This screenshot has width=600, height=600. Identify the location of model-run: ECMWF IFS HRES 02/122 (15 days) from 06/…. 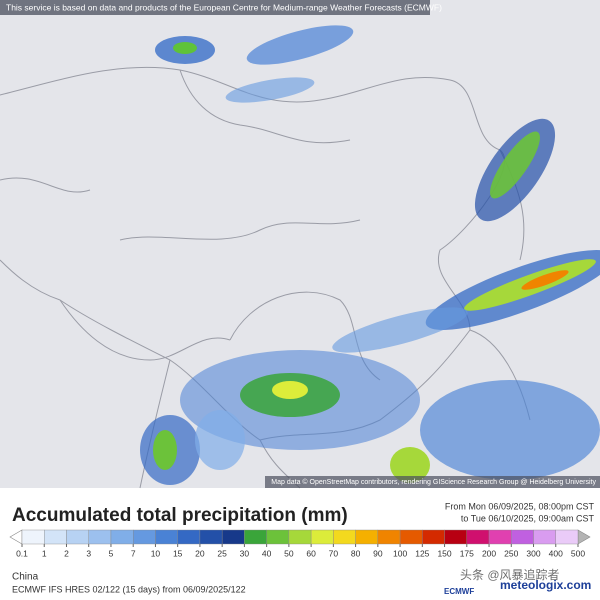
(129, 589).